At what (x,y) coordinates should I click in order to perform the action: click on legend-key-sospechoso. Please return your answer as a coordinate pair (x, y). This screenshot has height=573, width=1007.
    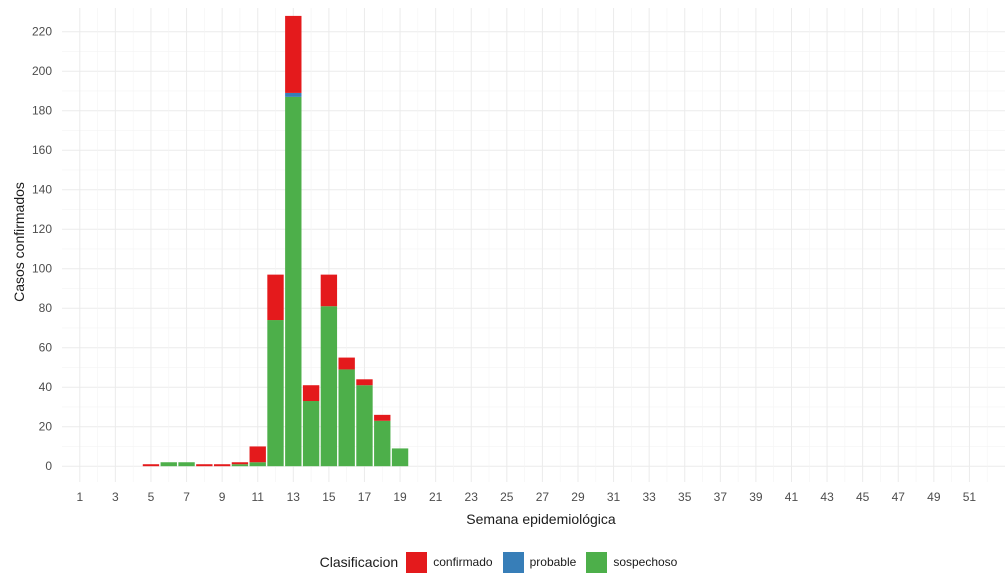
    Looking at the image, I should click on (597, 562).